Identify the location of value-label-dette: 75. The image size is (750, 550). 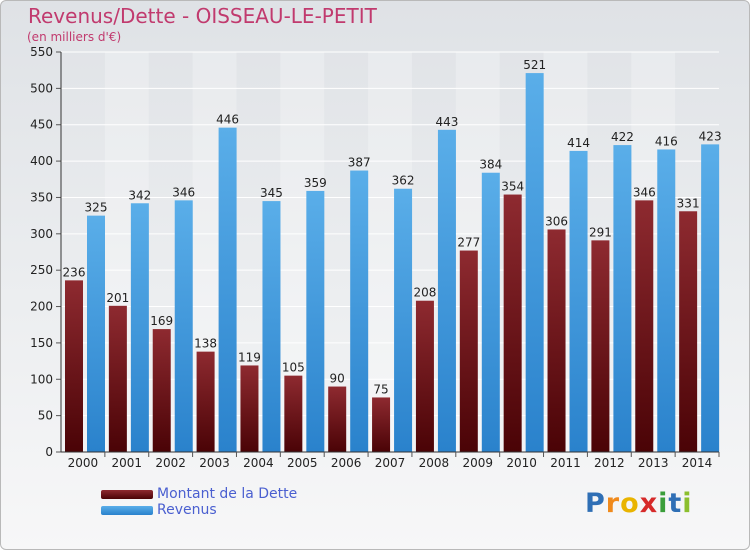
(380, 389).